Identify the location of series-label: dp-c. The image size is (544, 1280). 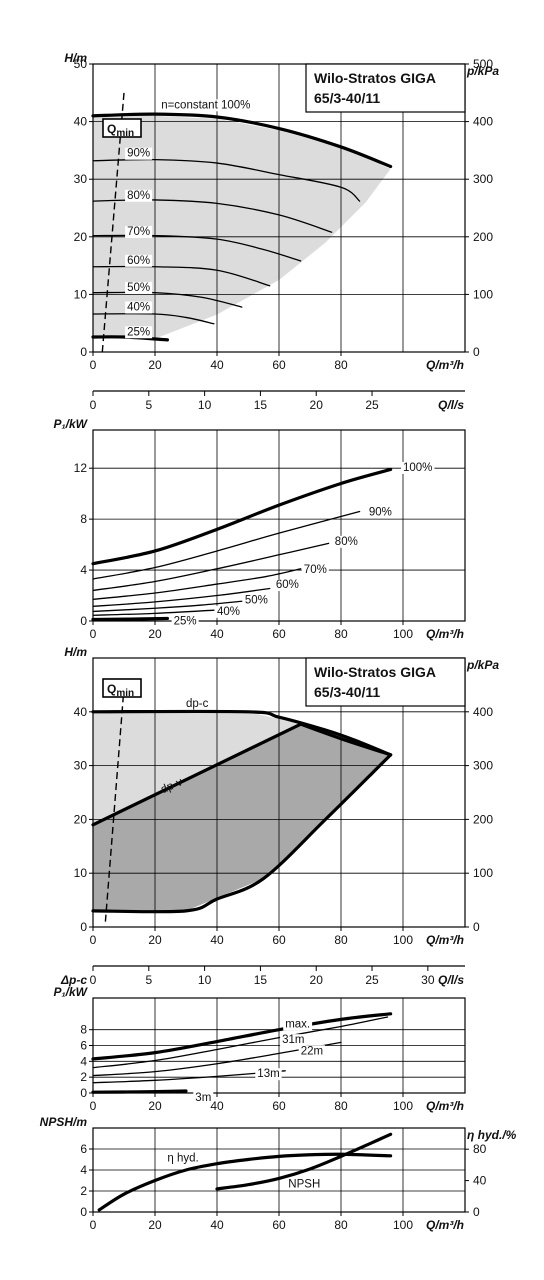
(197, 704).